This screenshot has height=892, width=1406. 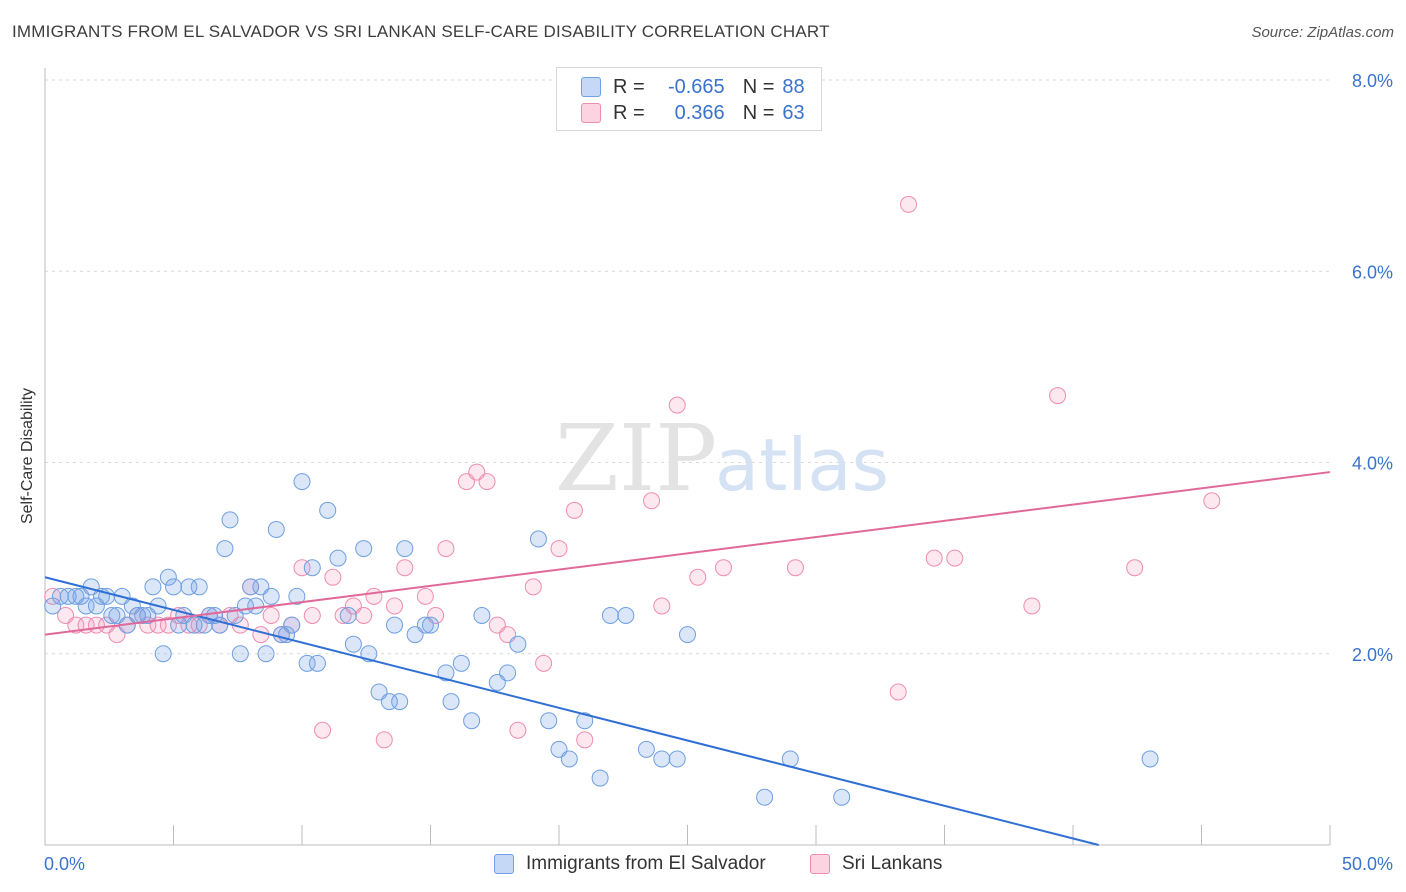 I want to click on legend-n-value: 63, so click(x=793, y=112).